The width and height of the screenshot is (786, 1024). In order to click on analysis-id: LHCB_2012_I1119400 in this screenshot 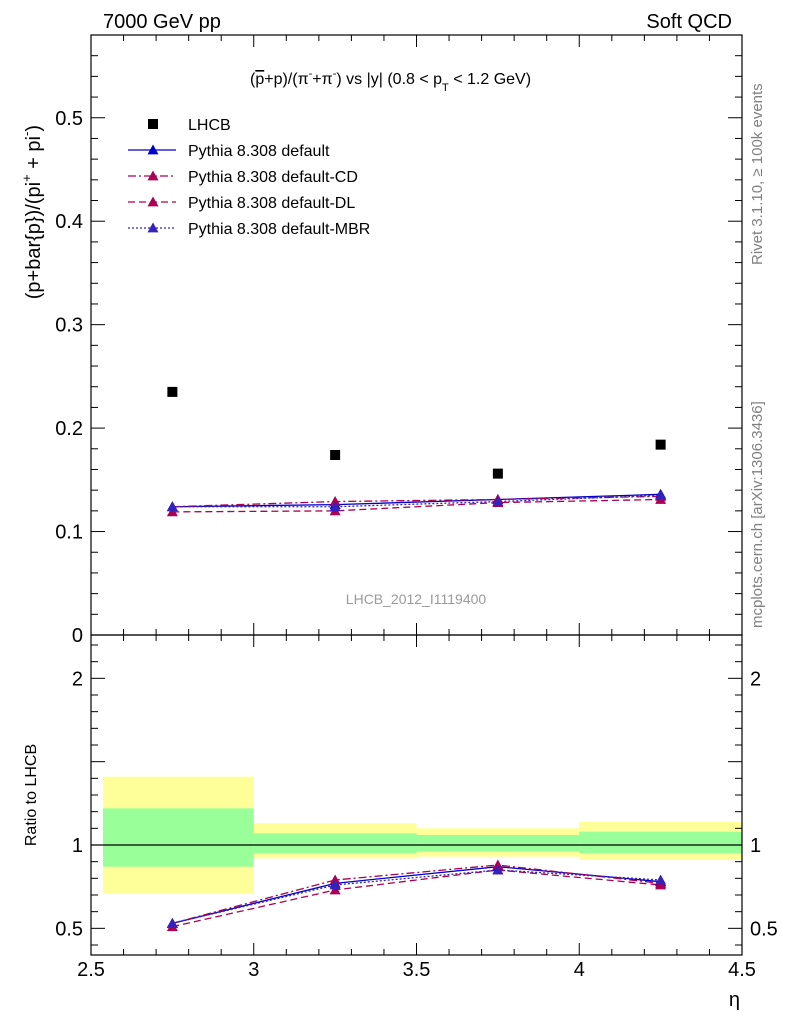, I will do `click(416, 599)`.